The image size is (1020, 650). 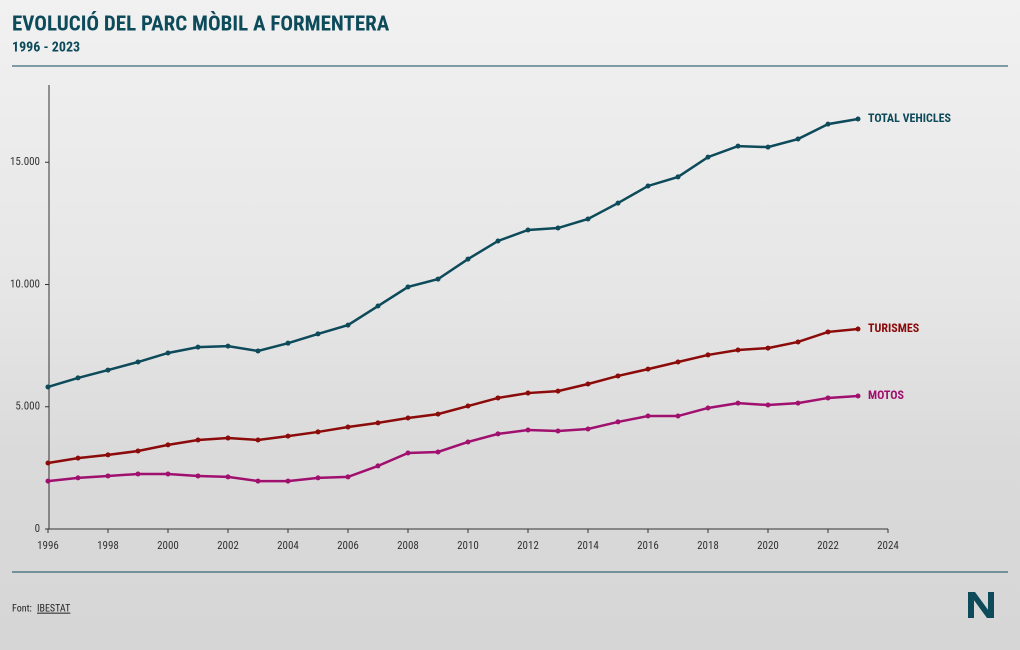 What do you see at coordinates (408, 545) in the screenshot?
I see `x-tick-label: 2008` at bounding box center [408, 545].